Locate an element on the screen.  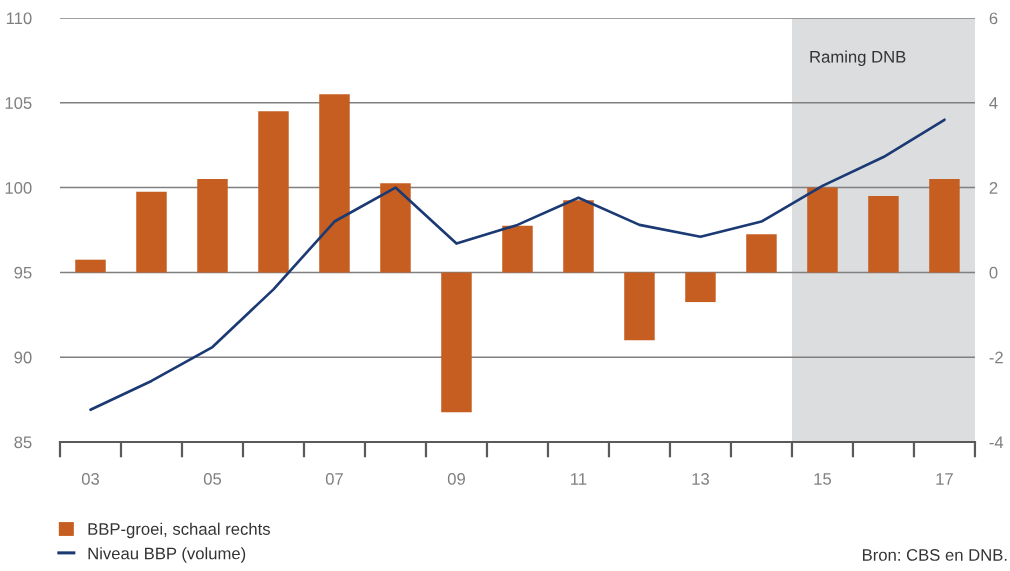
y2-tick-label: 0 is located at coordinates (993, 272).